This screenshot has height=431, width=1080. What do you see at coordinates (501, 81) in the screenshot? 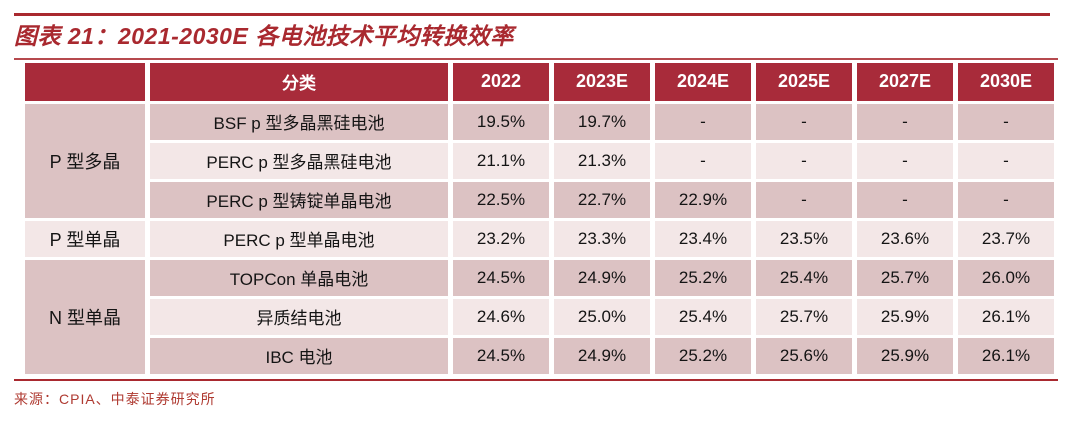
I see `col-header-2022: 2022` at bounding box center [501, 81].